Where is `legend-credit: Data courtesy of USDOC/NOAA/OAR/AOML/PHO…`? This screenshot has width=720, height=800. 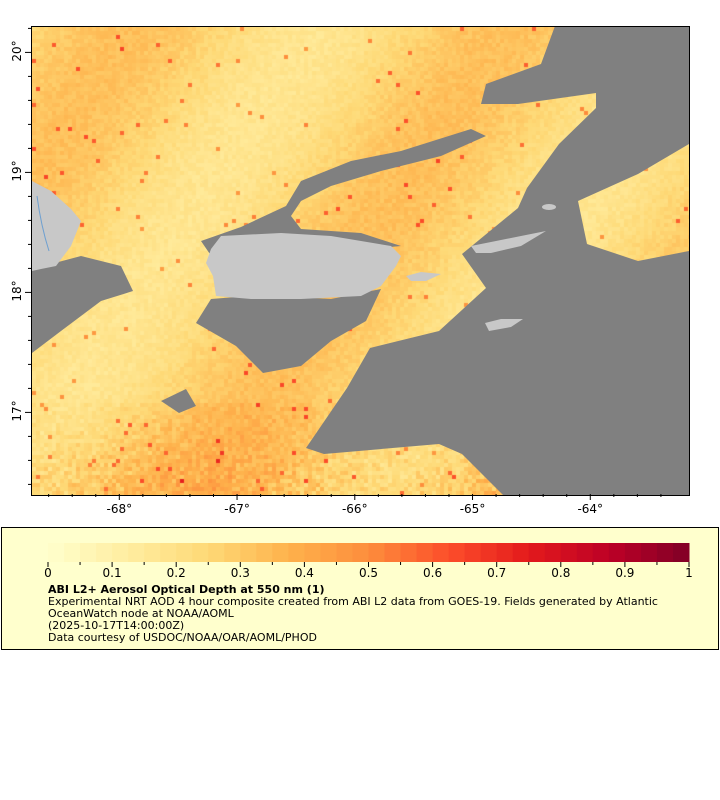 legend-credit: Data courtesy of USDOC/NOAA/OAR/AOML/PHO… is located at coordinates (182, 637).